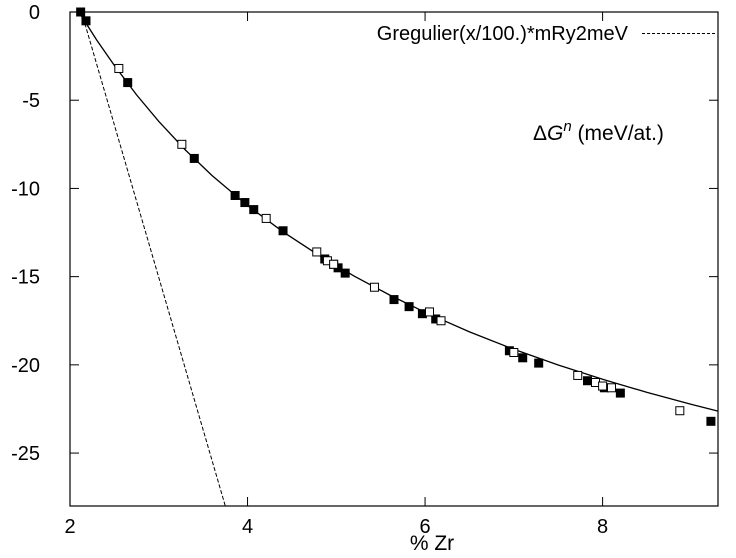 This screenshot has height=558, width=736. I want to click on x-tick-label: 4, so click(247, 527).